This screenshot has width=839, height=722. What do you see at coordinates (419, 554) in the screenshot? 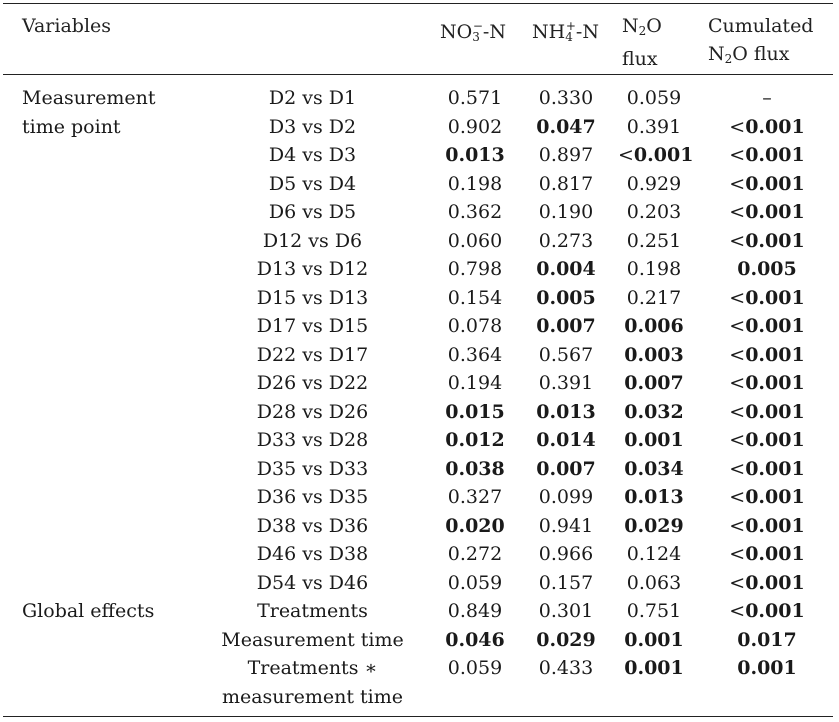
I see `table-row: D46 vs D38 0.272 0.966 0.124 <0.001` at bounding box center [419, 554].